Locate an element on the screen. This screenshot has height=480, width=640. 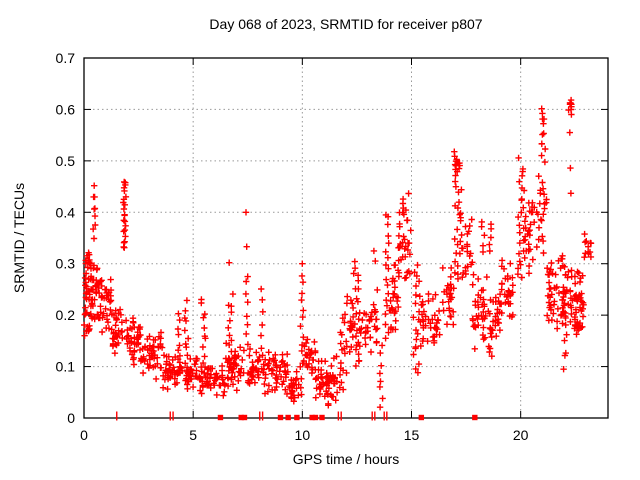
y-tick-label: 0.5 is located at coordinates (66, 161).